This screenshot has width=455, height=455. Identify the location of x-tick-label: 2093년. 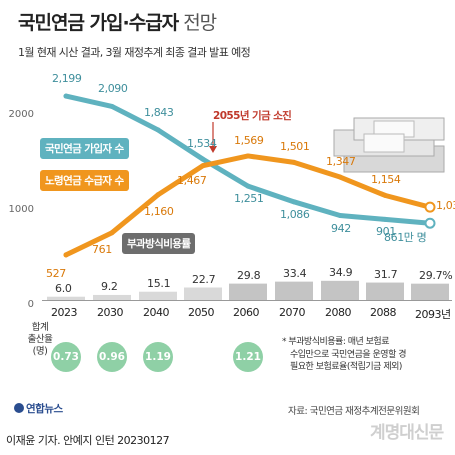
(433, 314).